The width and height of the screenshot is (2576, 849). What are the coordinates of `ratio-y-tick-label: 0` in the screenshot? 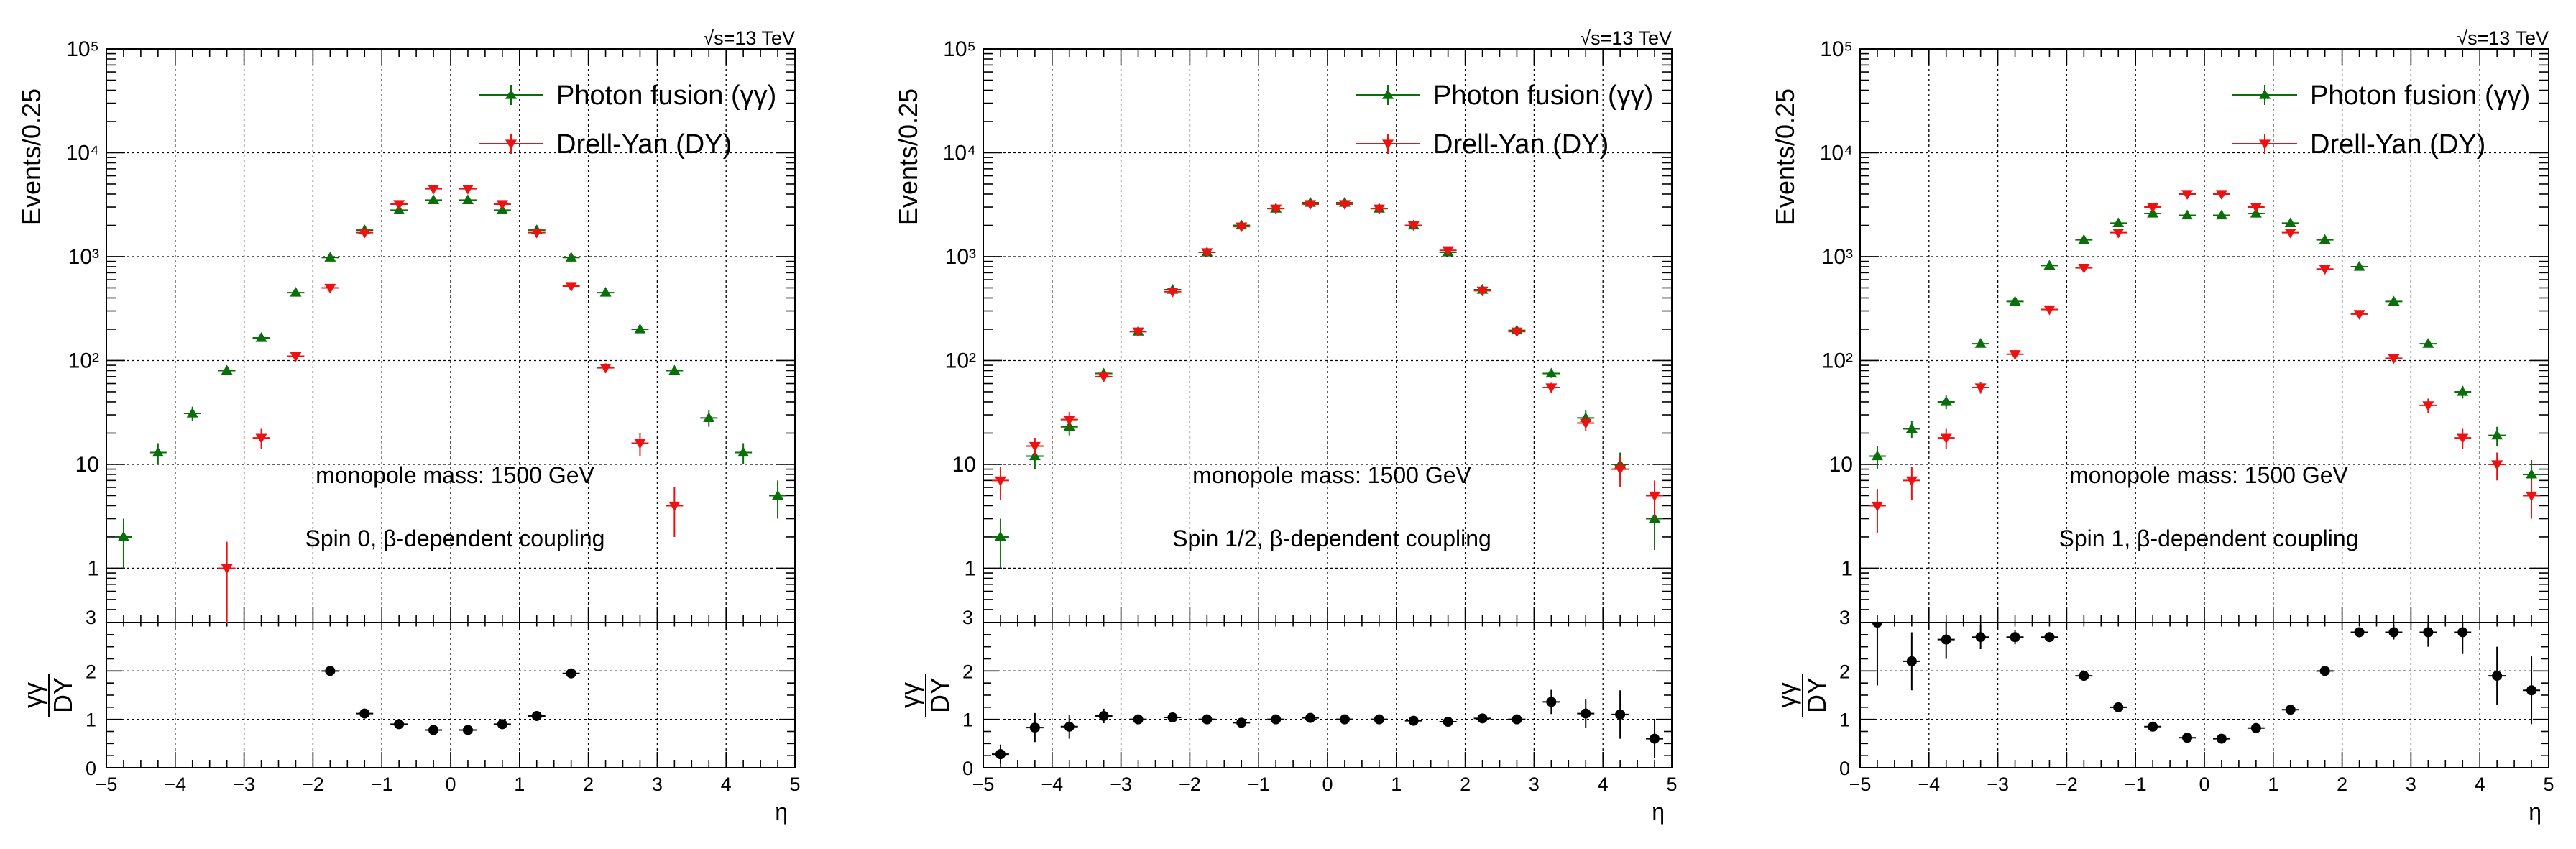 It's located at (967, 768).